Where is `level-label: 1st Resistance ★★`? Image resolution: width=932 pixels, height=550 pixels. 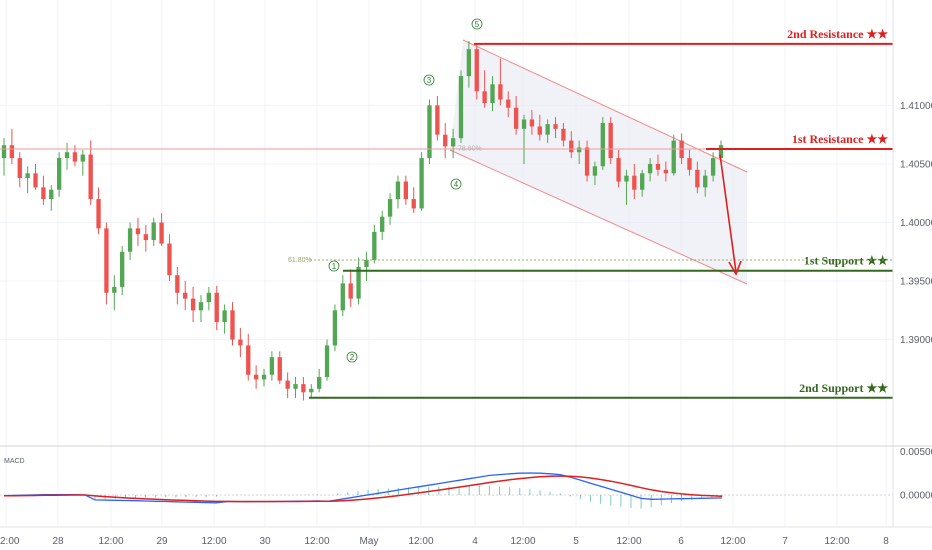
level-label: 1st Resistance ★★ is located at coordinates (840, 139).